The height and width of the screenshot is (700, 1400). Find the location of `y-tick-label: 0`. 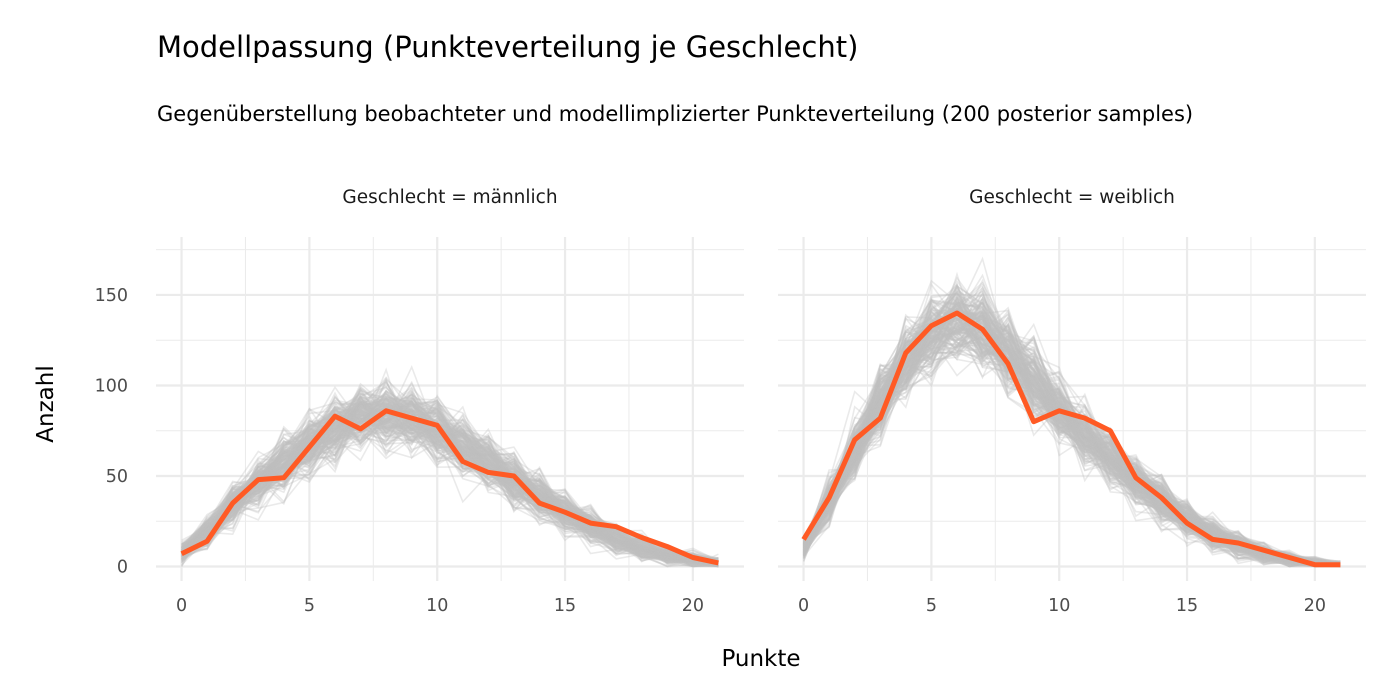

y-tick-label: 0 is located at coordinates (122, 568).